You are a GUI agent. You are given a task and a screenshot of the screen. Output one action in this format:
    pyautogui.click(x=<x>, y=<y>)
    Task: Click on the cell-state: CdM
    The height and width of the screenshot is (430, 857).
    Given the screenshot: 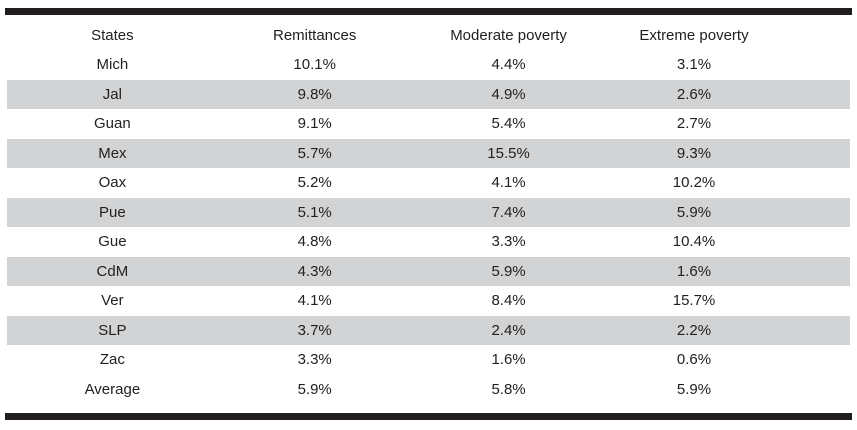 What is the action you would take?
    pyautogui.click(x=112, y=271)
    